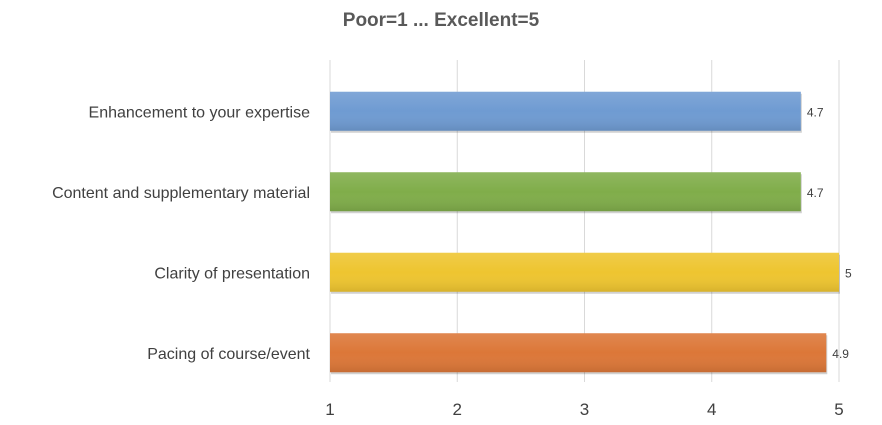 The width and height of the screenshot is (882, 425). I want to click on x-tick-label: 4, so click(711, 409).